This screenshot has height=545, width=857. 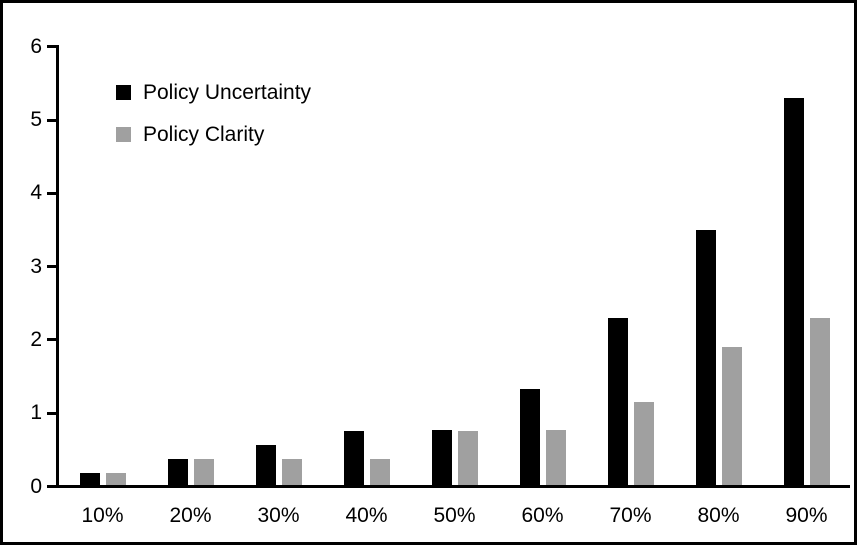 I want to click on x-tick-label-20-: 20%, so click(x=190, y=515).